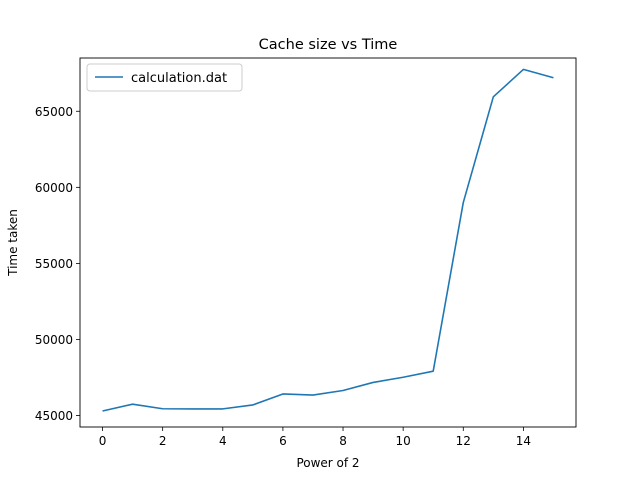 This screenshot has width=640, height=480. What do you see at coordinates (343, 441) in the screenshot?
I see `x-tick-label: 8` at bounding box center [343, 441].